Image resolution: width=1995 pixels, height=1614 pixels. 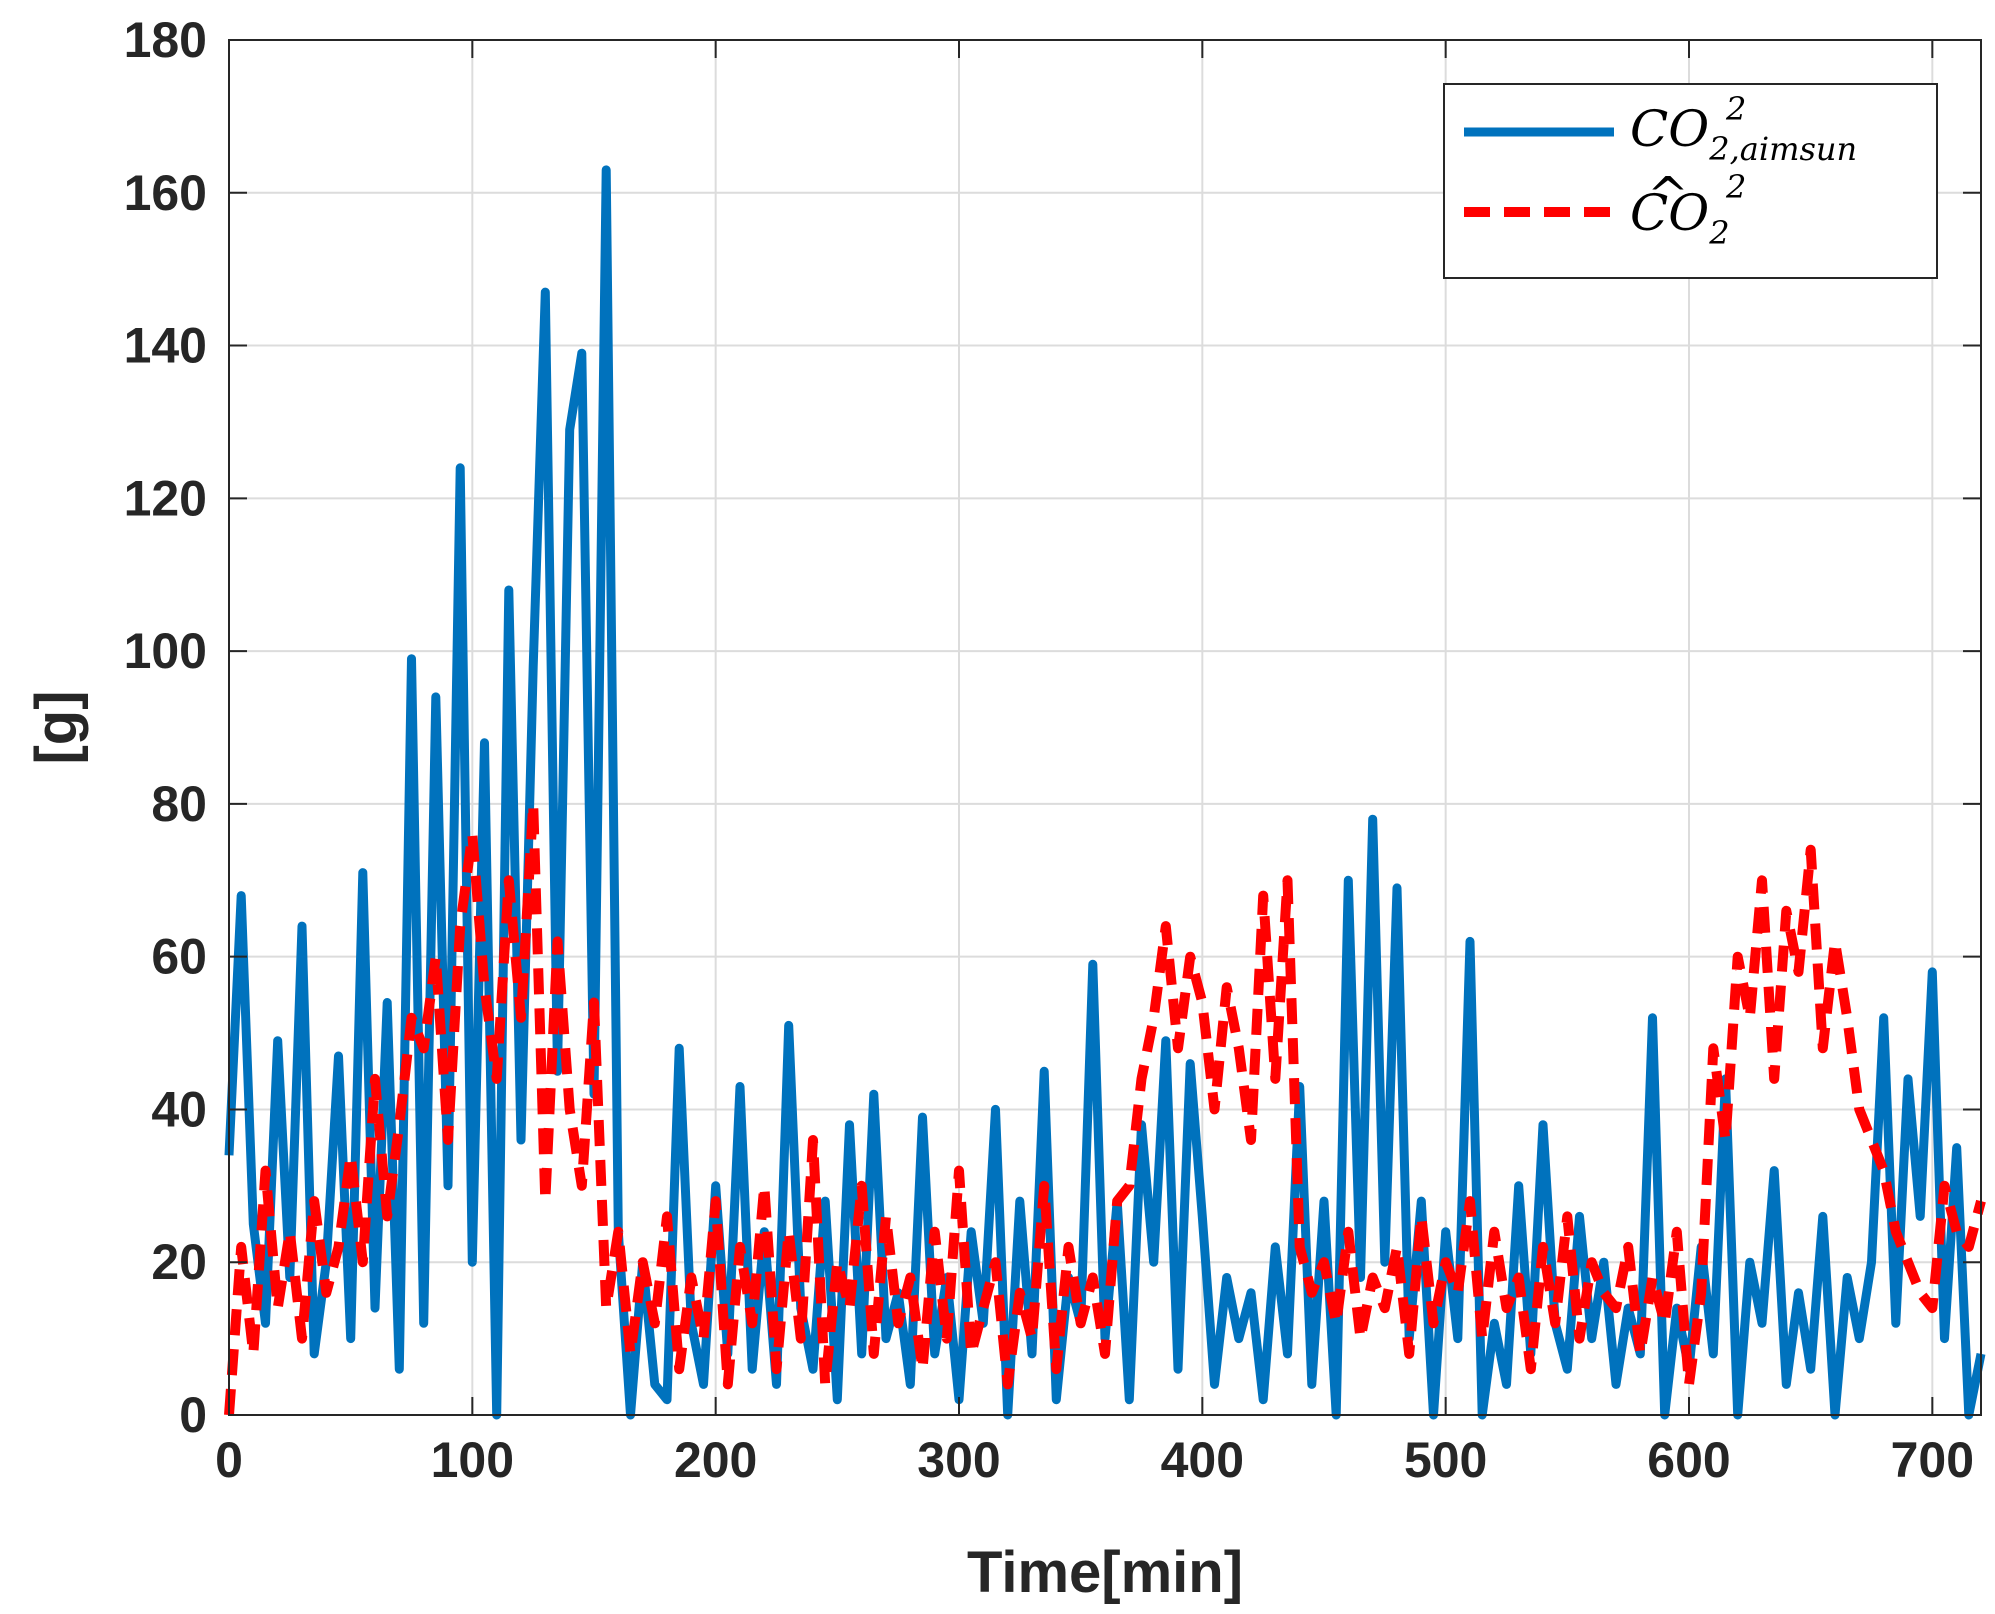 I want to click on x-tick-label: 300, so click(x=958, y=1460).